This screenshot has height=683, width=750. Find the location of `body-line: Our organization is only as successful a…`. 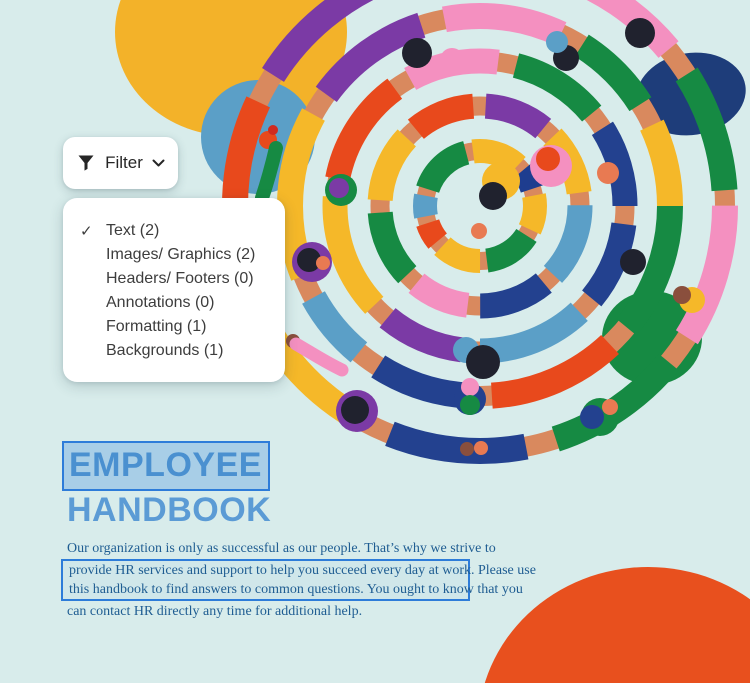

body-line: Our organization is only as successful a… is located at coordinates (281, 548).